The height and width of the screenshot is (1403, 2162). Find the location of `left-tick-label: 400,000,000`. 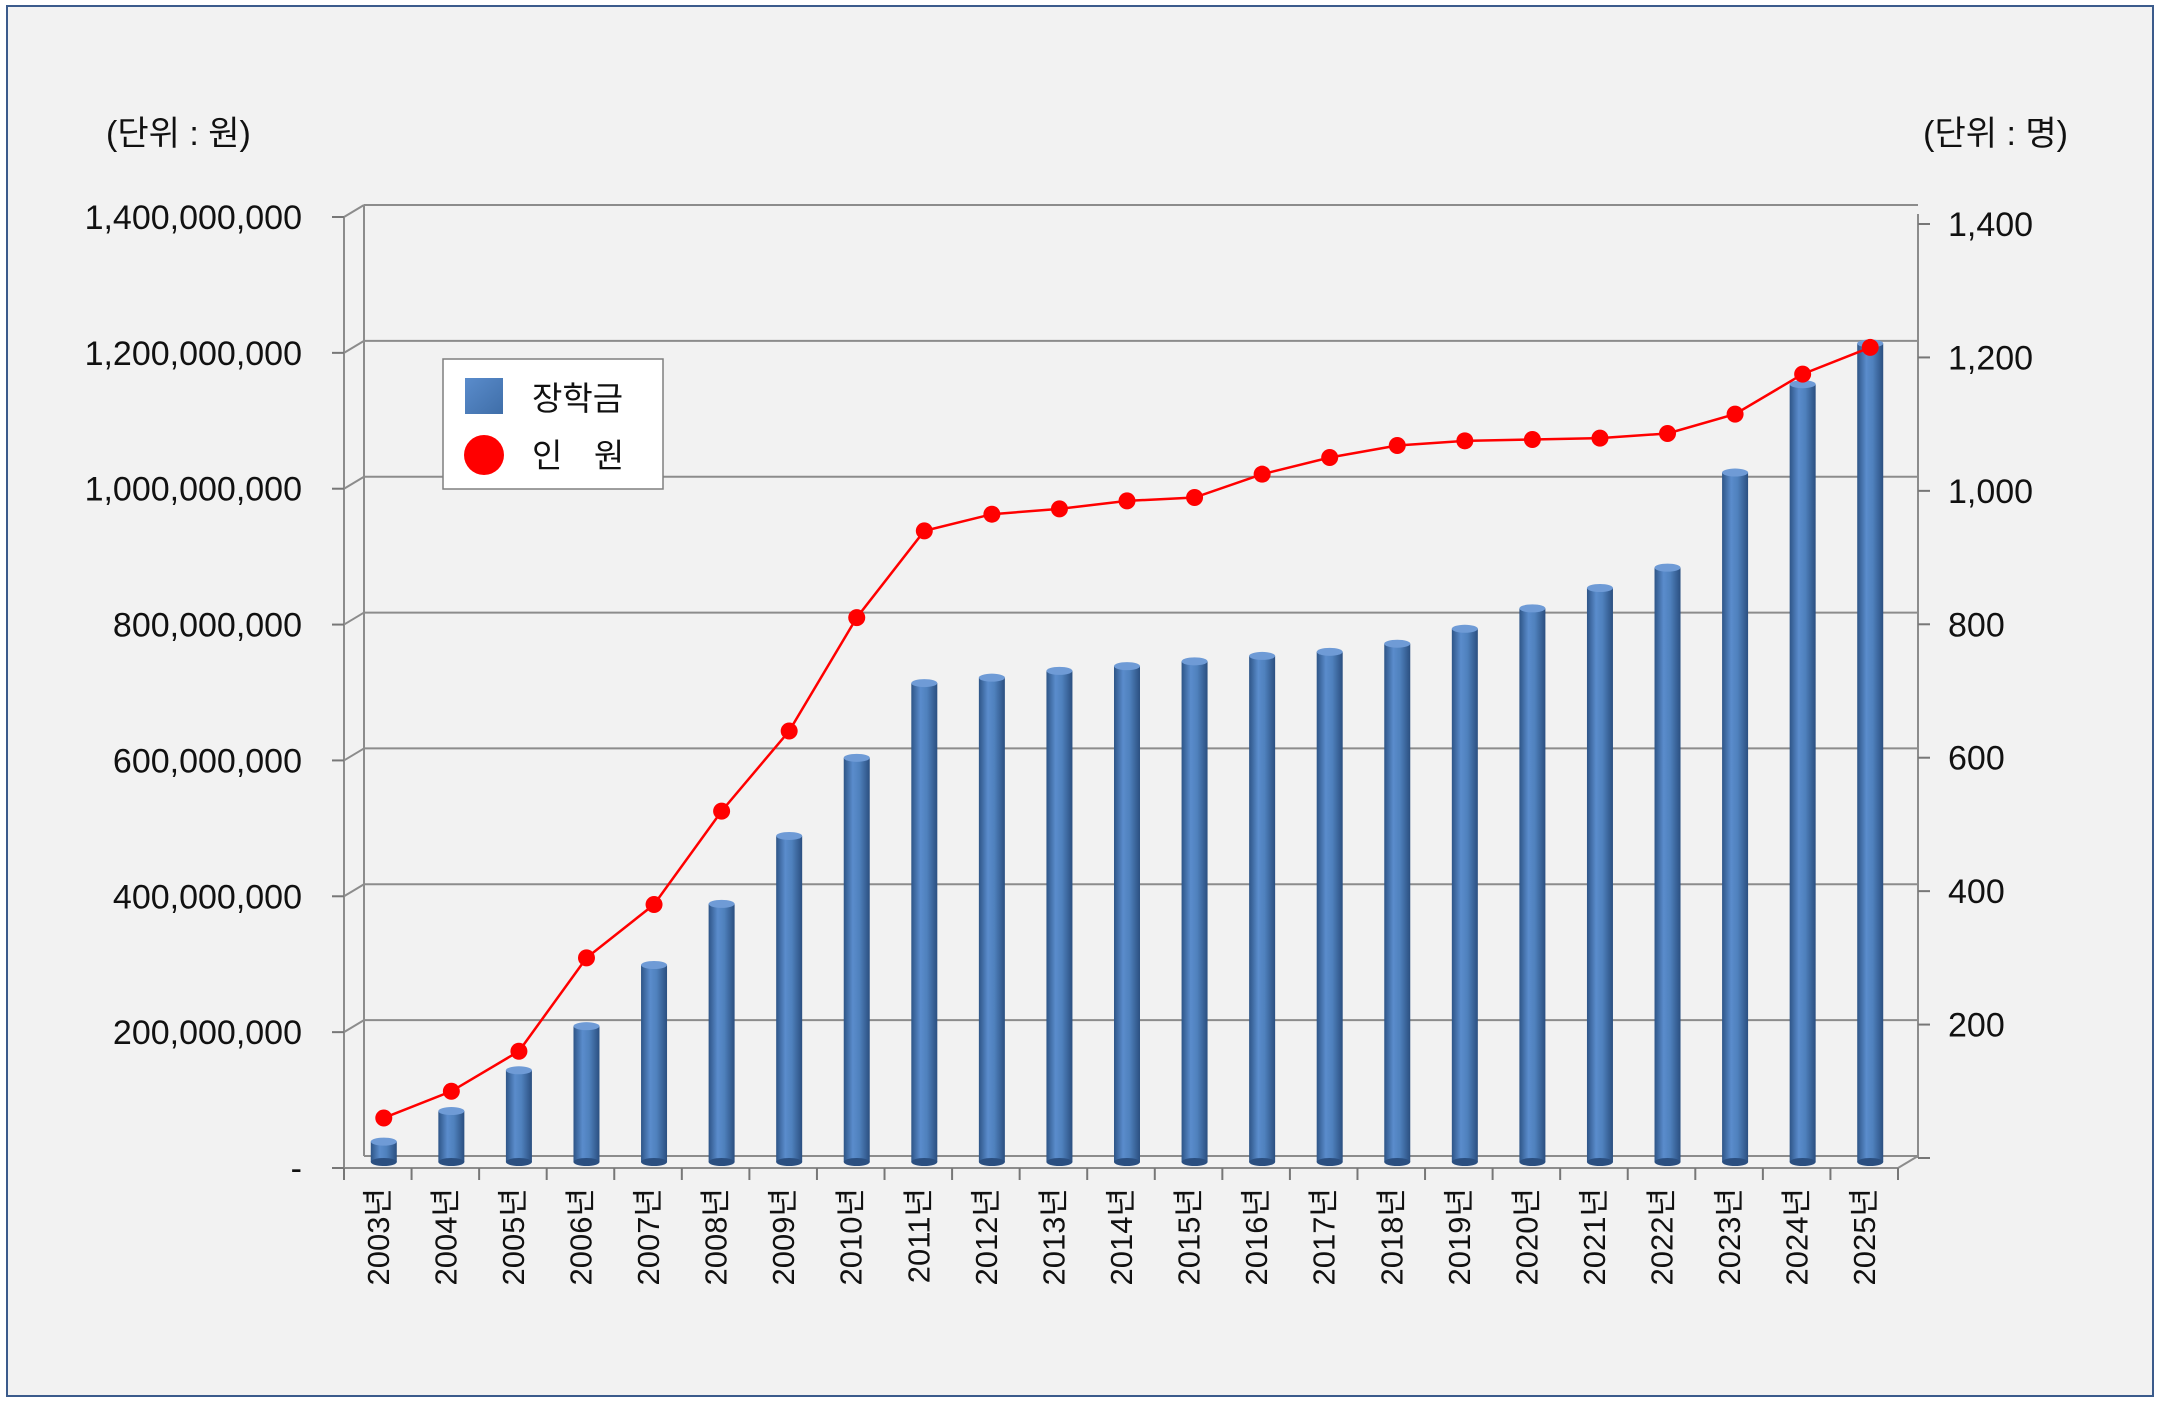

left-tick-label: 400,000,000 is located at coordinates (207, 897).